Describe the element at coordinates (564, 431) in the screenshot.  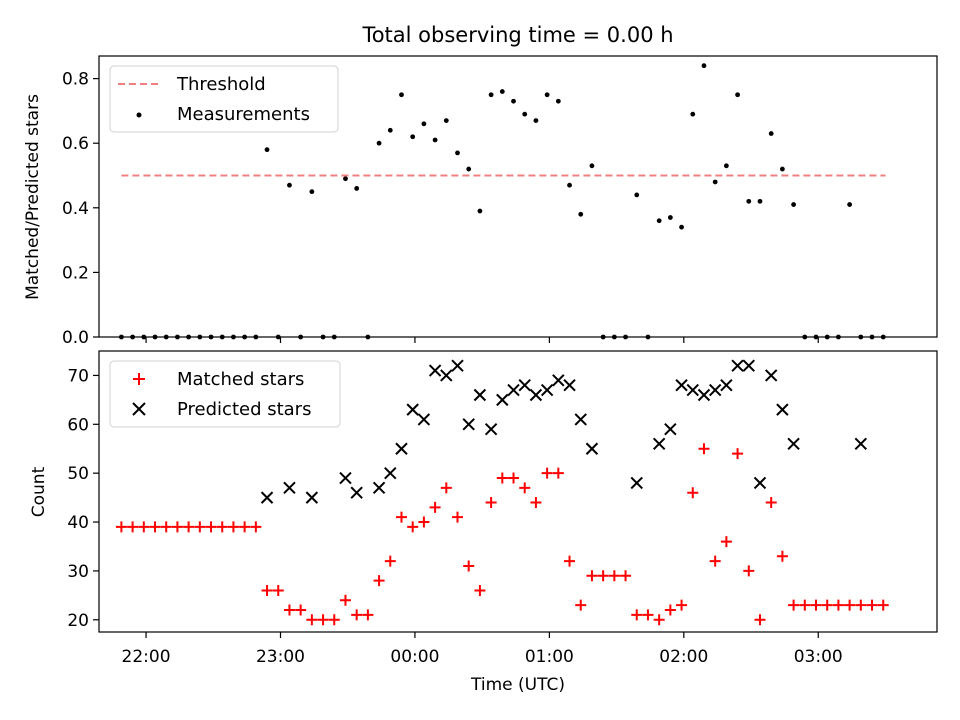
I see `predicted-markers` at that location.